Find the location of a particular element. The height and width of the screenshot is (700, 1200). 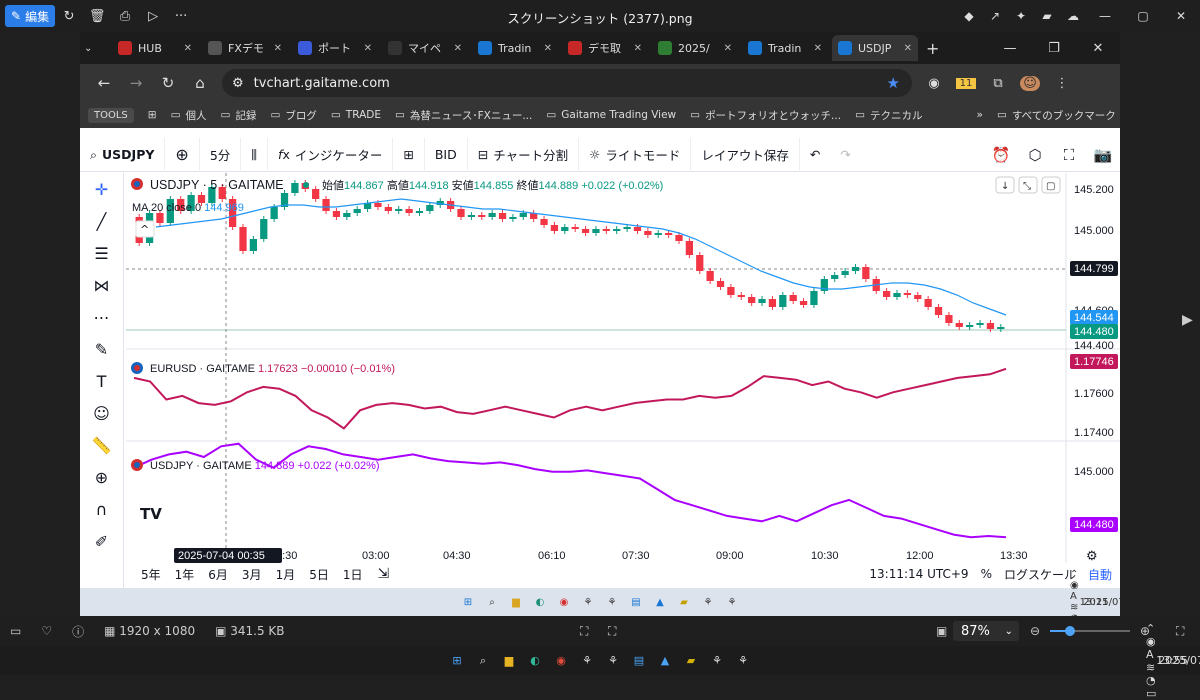

browser-tab: FXデモ ✕ is located at coordinates (245, 48).